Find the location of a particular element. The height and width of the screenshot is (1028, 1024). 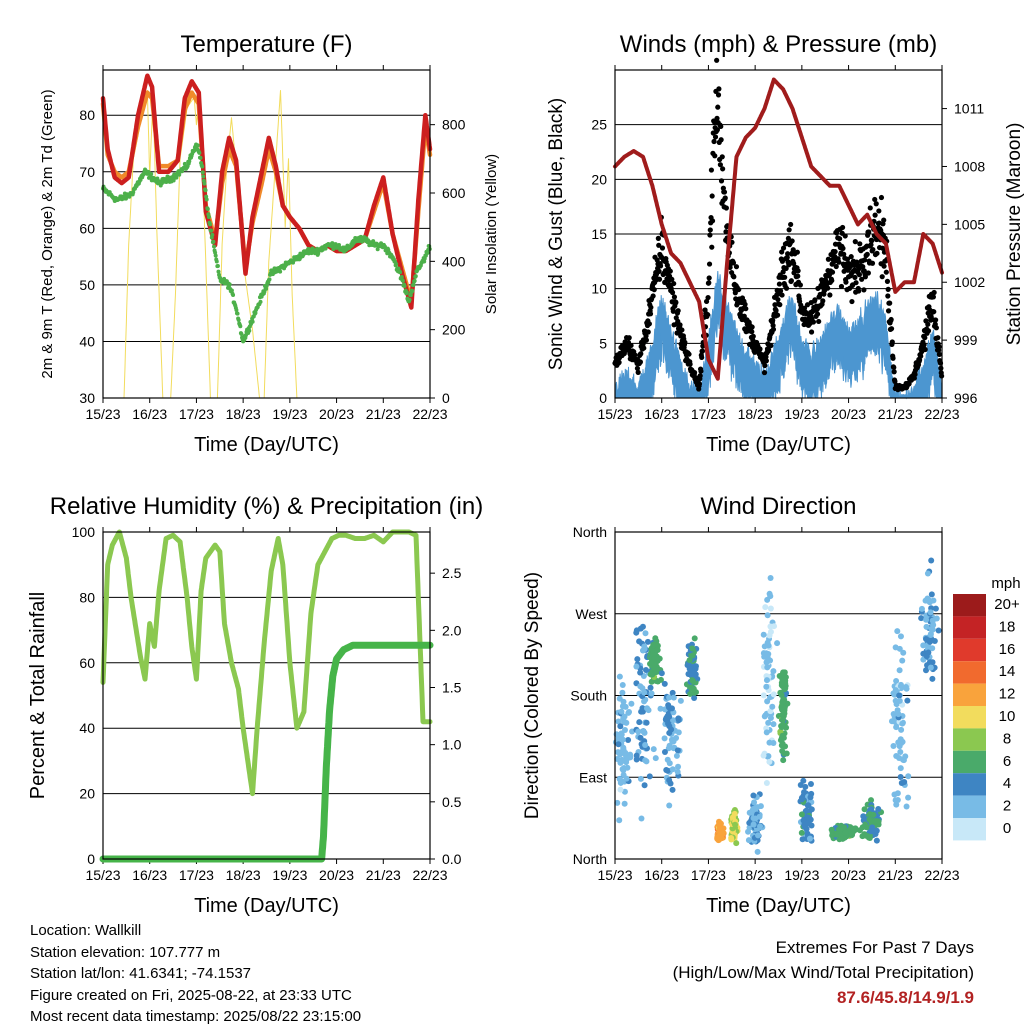

x-tick-label: 21/23 is located at coordinates (383, 875).